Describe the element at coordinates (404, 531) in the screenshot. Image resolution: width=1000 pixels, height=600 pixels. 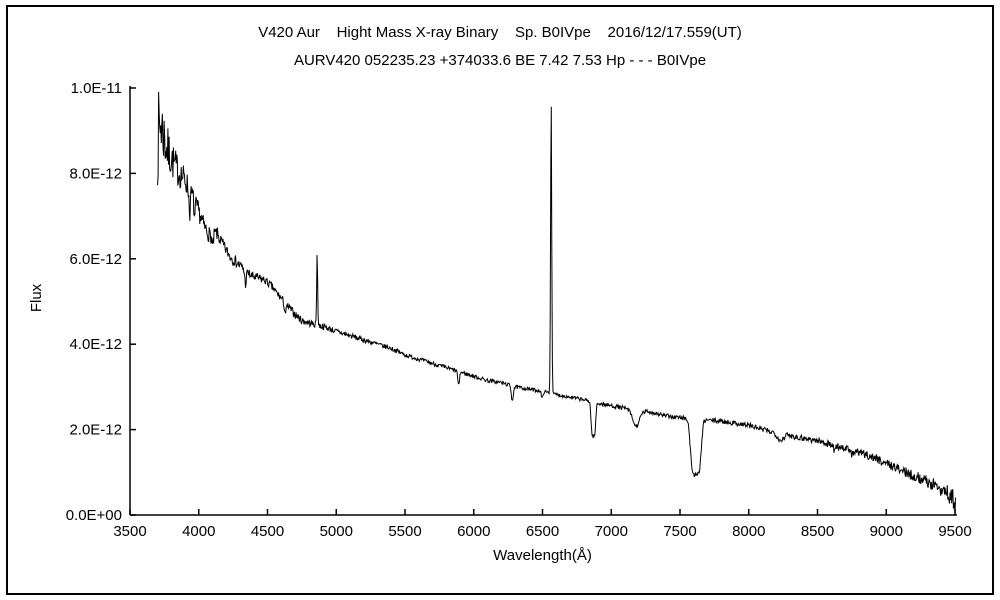
I see `x-tick-label: 5500` at that location.